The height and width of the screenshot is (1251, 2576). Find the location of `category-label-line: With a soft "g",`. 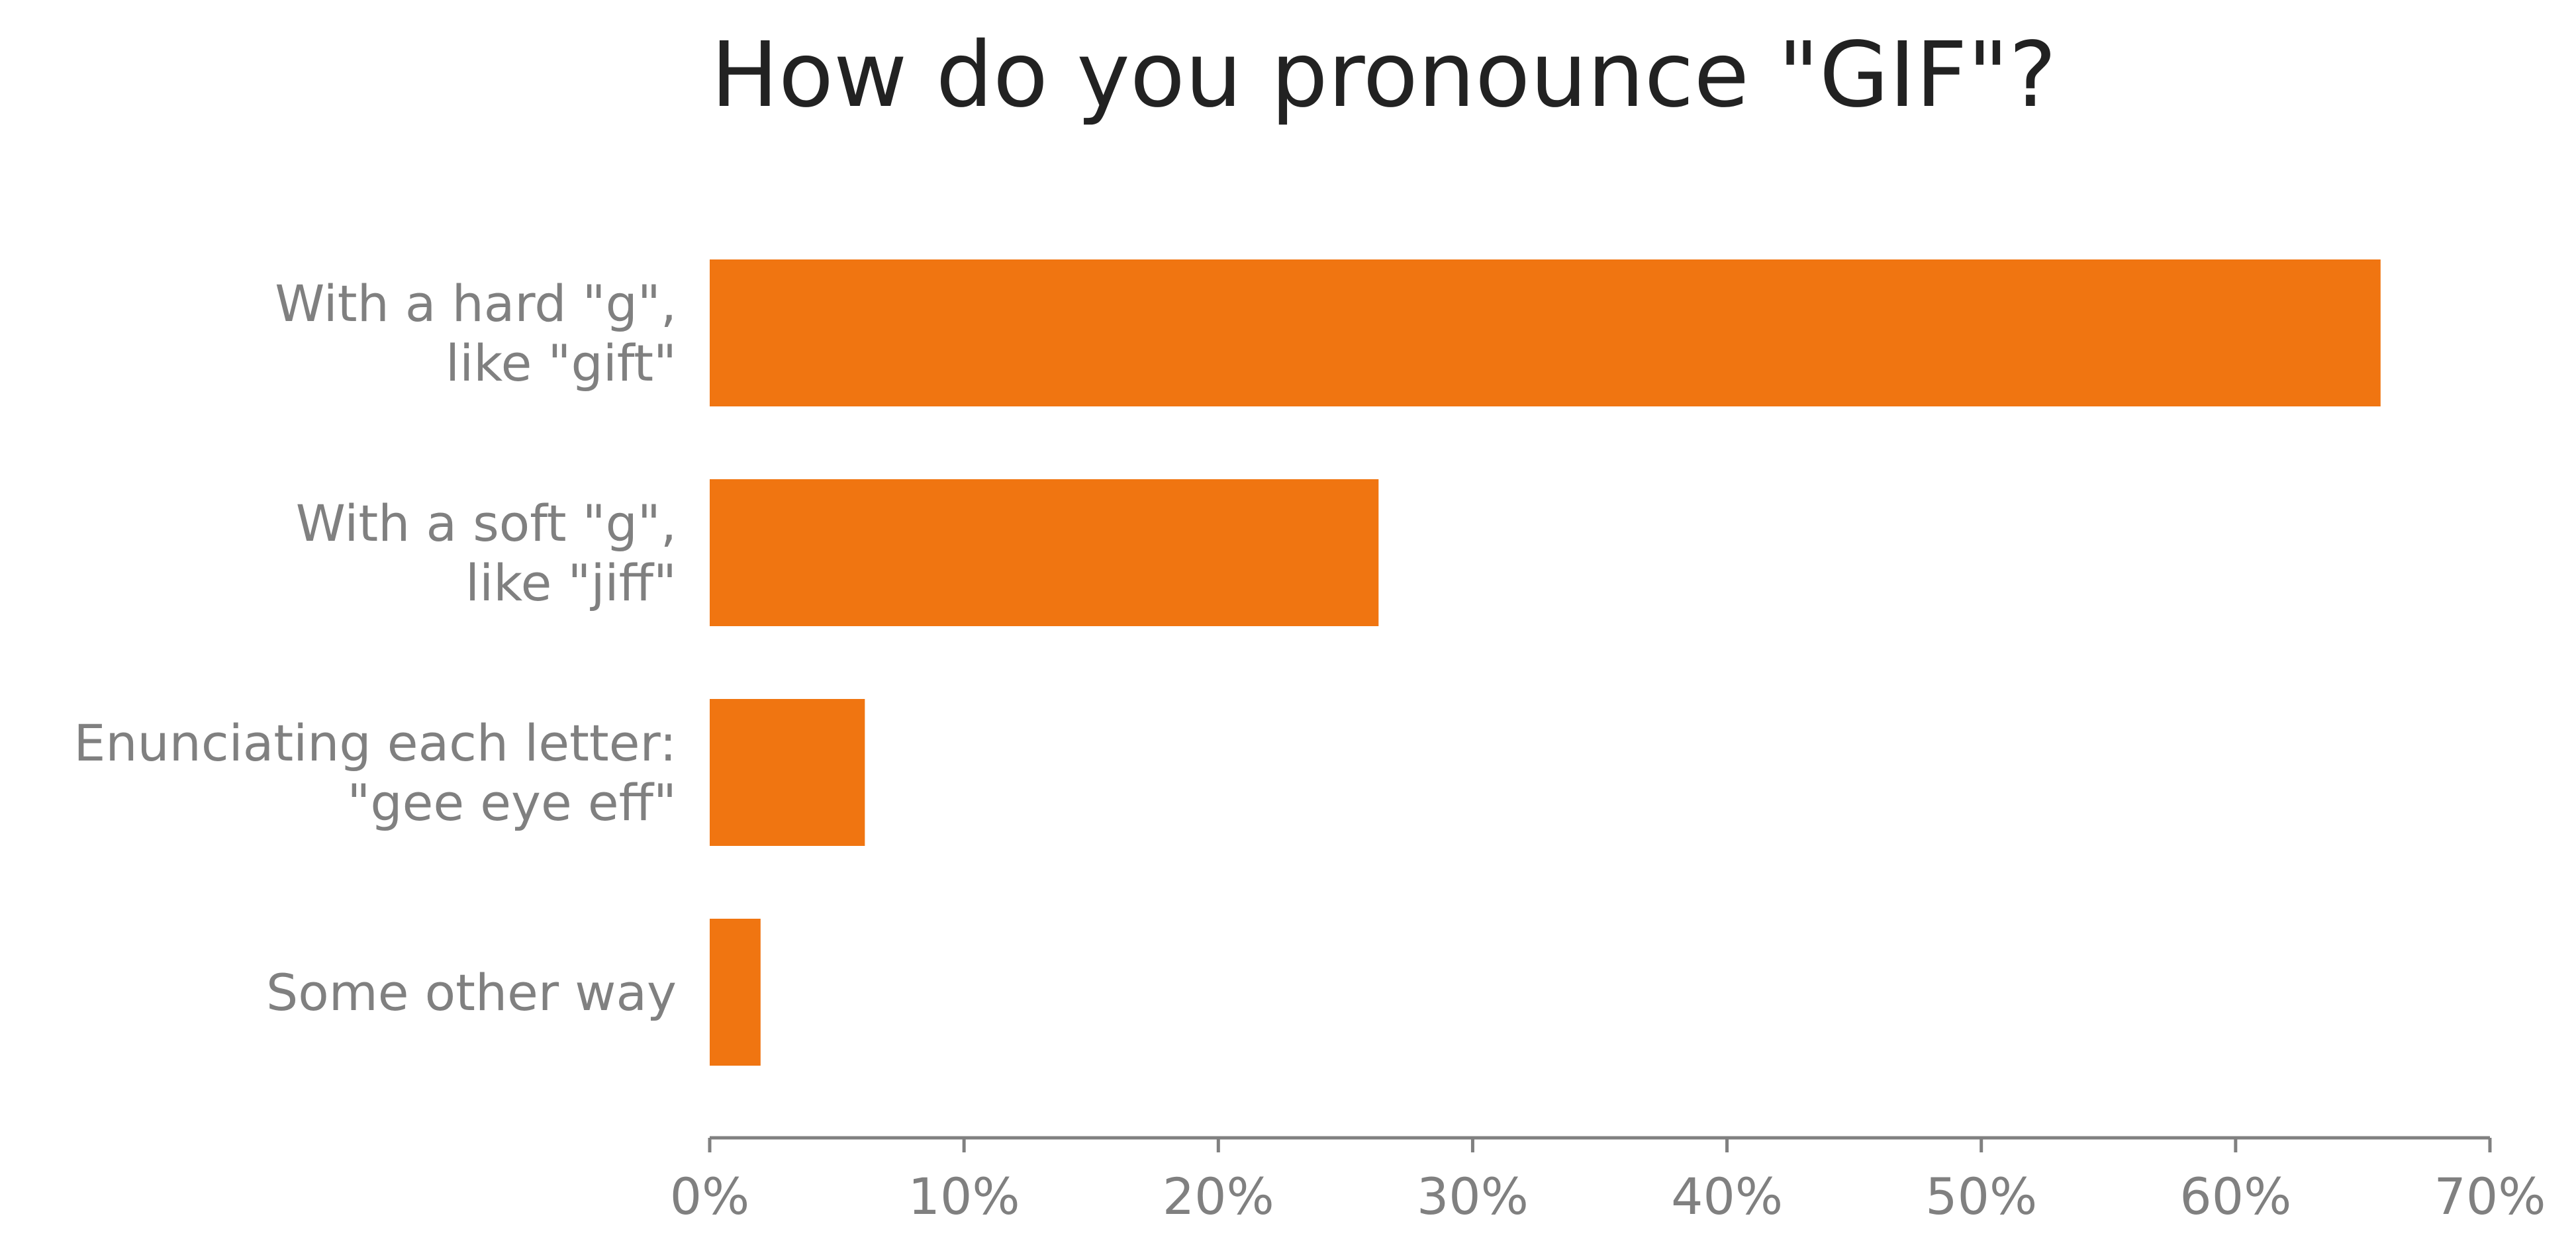

category-label-line: With a soft "g", is located at coordinates (486, 523).